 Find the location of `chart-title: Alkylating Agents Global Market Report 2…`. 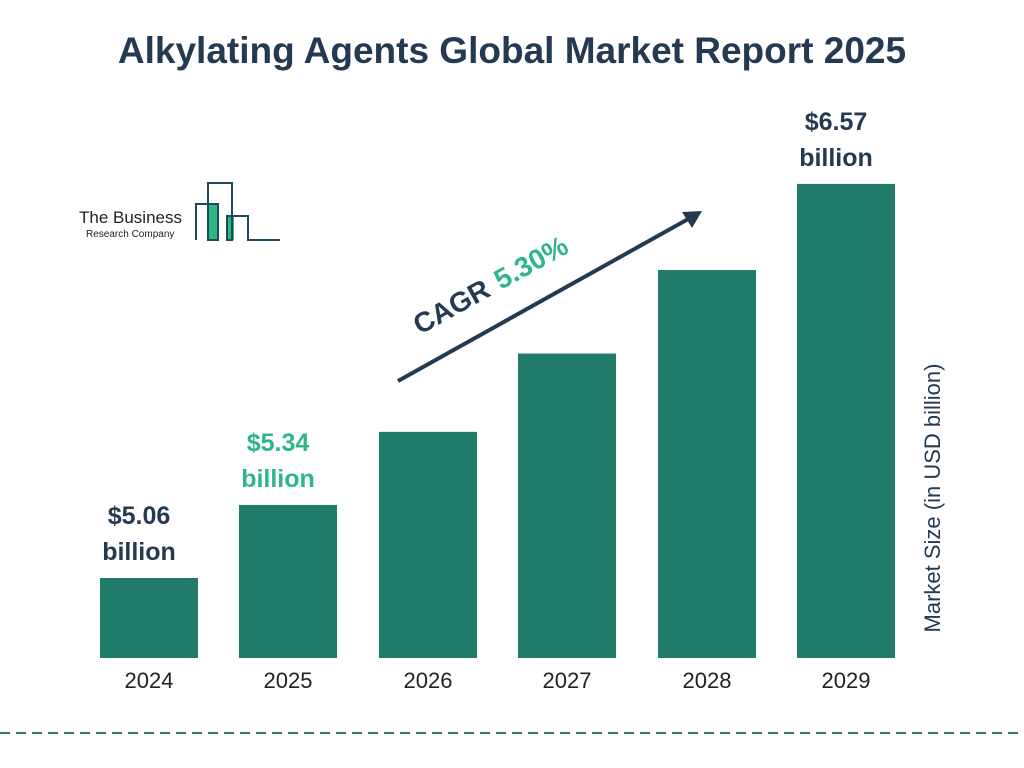

chart-title: Alkylating Agents Global Market Report 2… is located at coordinates (512, 50).